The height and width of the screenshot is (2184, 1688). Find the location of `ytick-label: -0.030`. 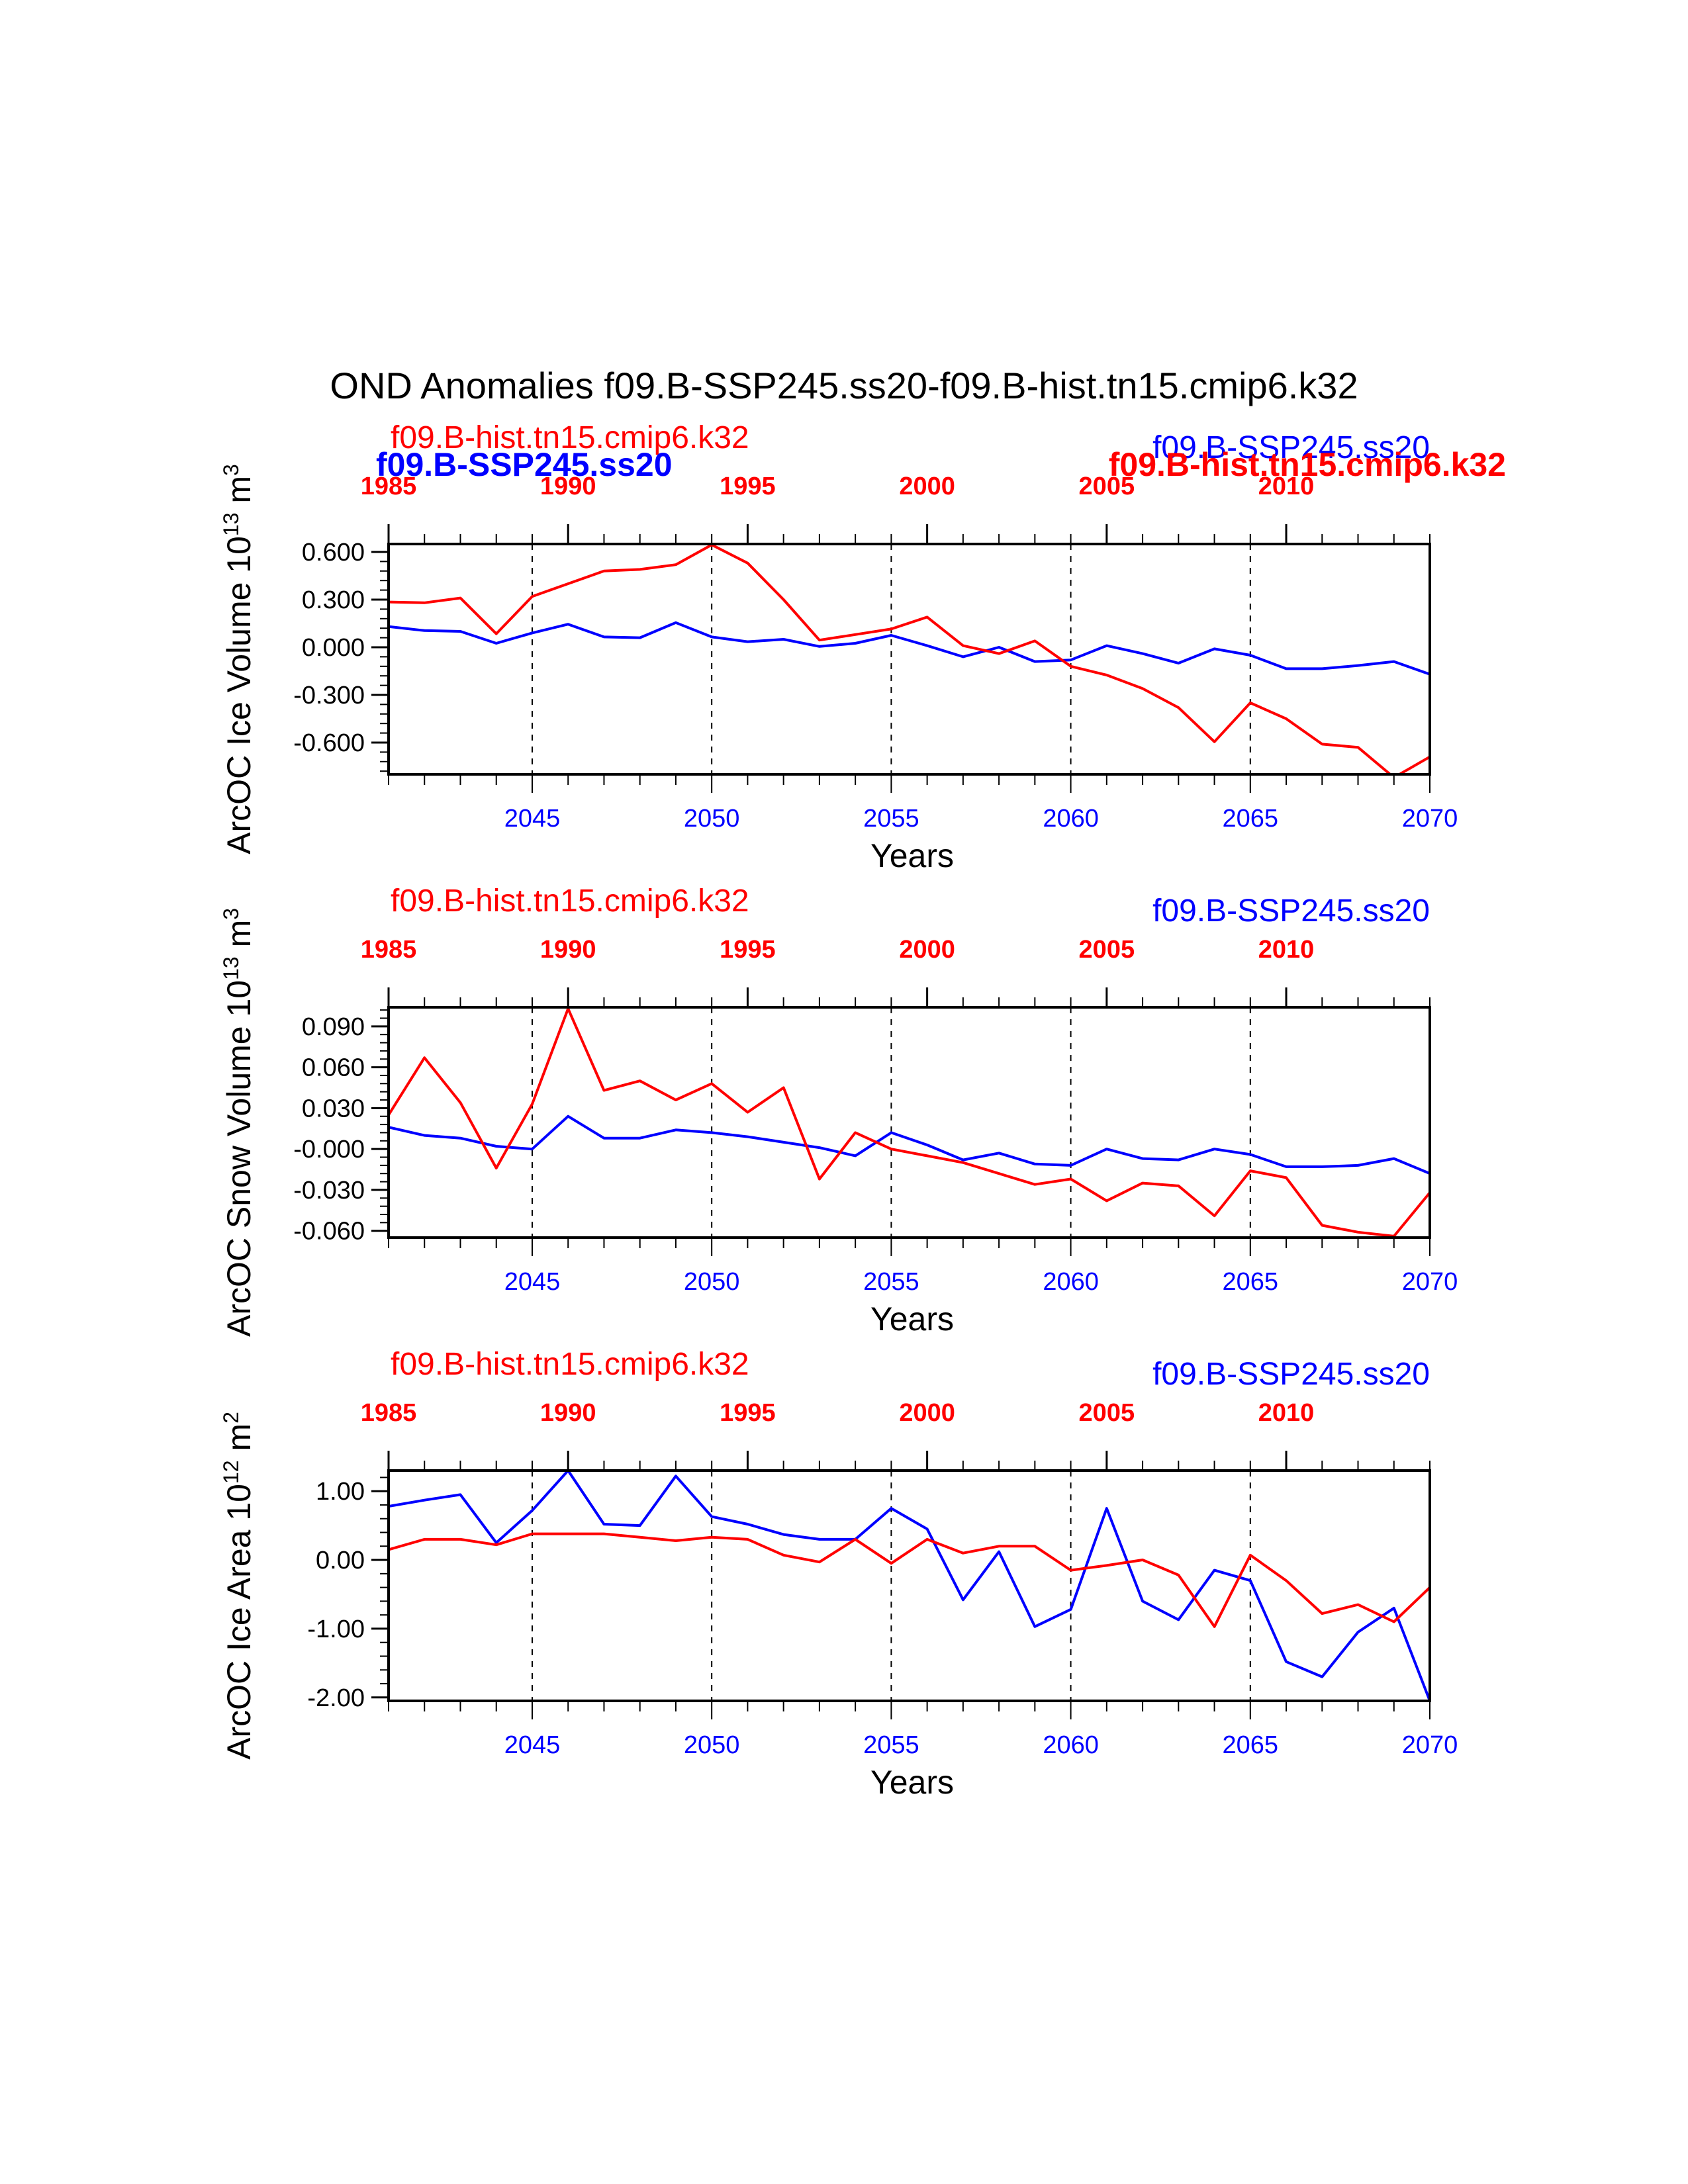

ytick-label: -0.030 is located at coordinates (329, 1191).